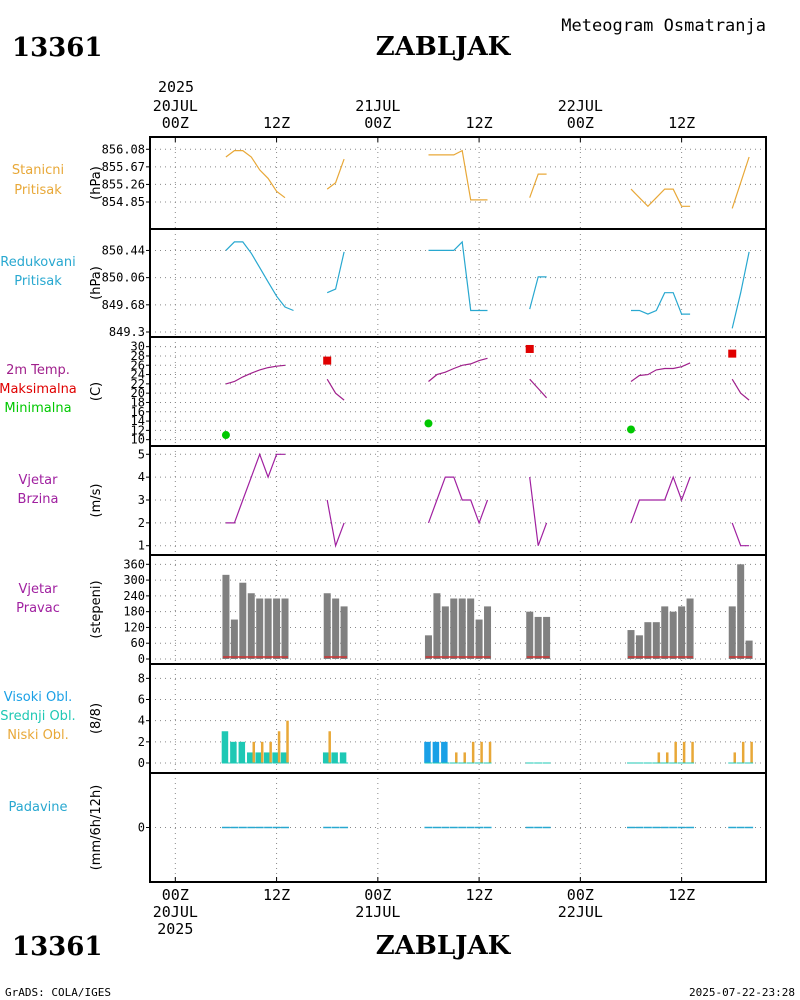 This screenshot has height=1000, width=800. I want to click on y-tick-label: 20, so click(138, 393).